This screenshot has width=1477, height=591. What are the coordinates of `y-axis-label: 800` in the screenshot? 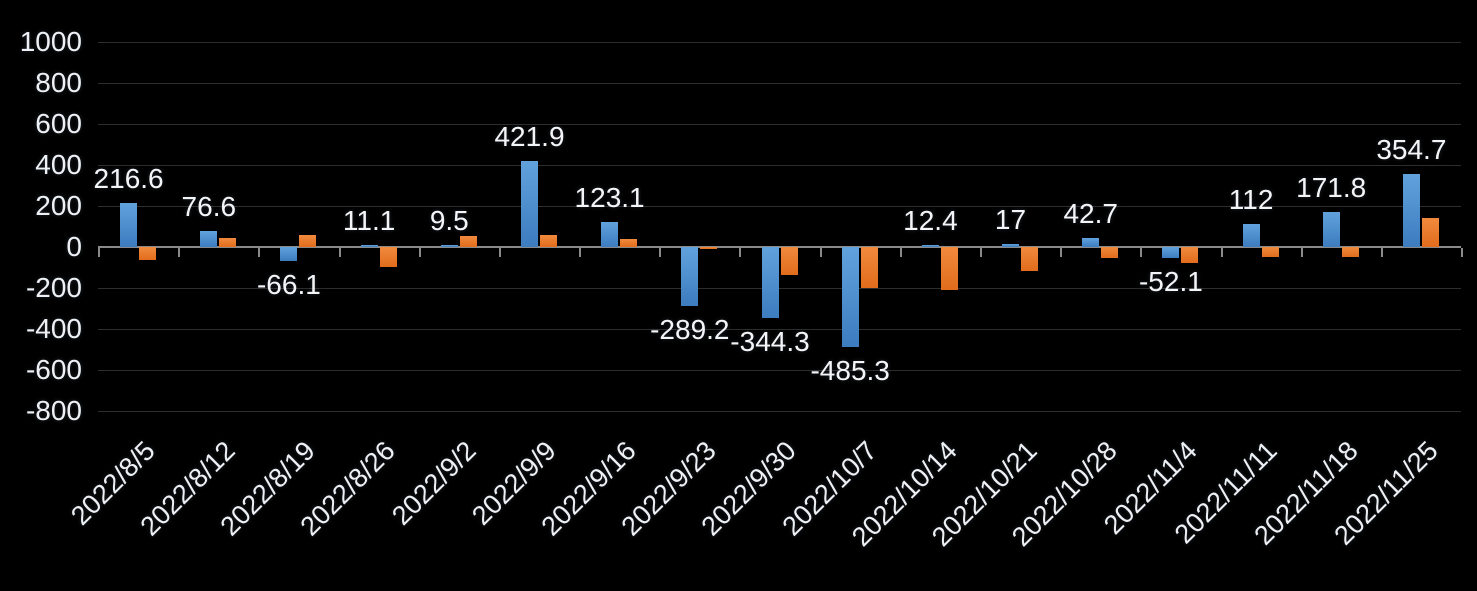 It's located at (58, 82).